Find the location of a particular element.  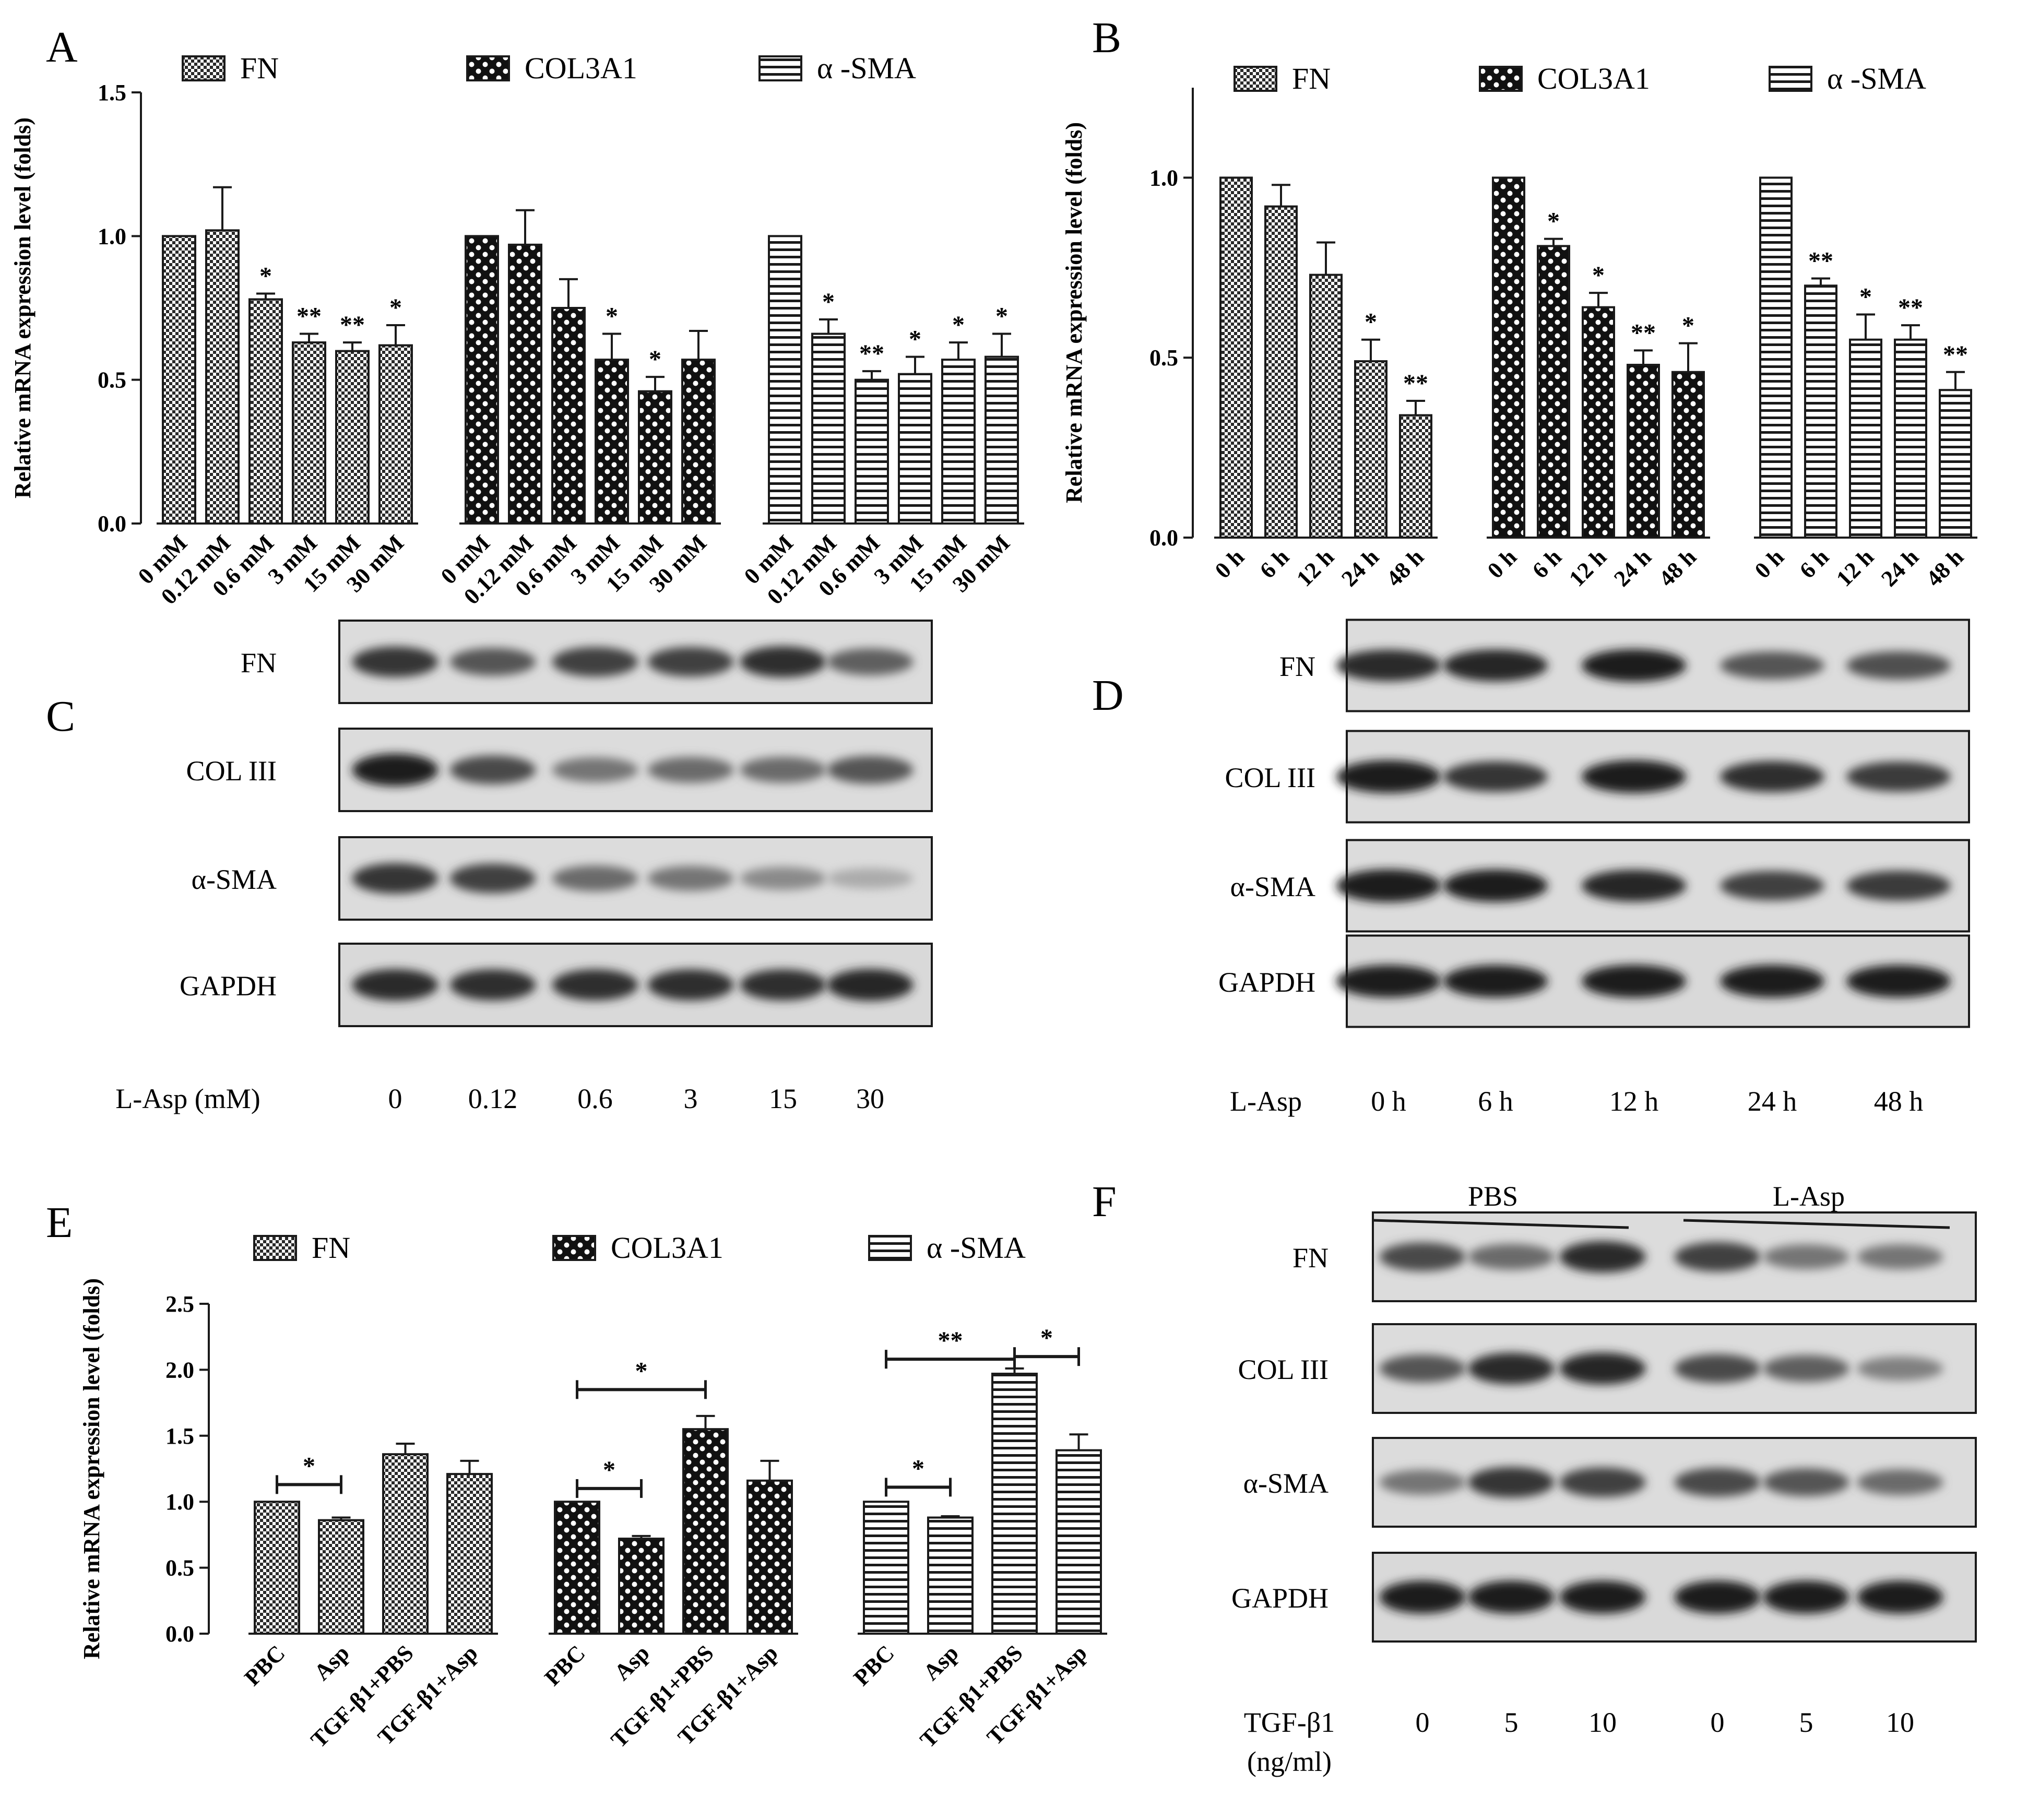

legend-swatch-sma is located at coordinates (780, 68).